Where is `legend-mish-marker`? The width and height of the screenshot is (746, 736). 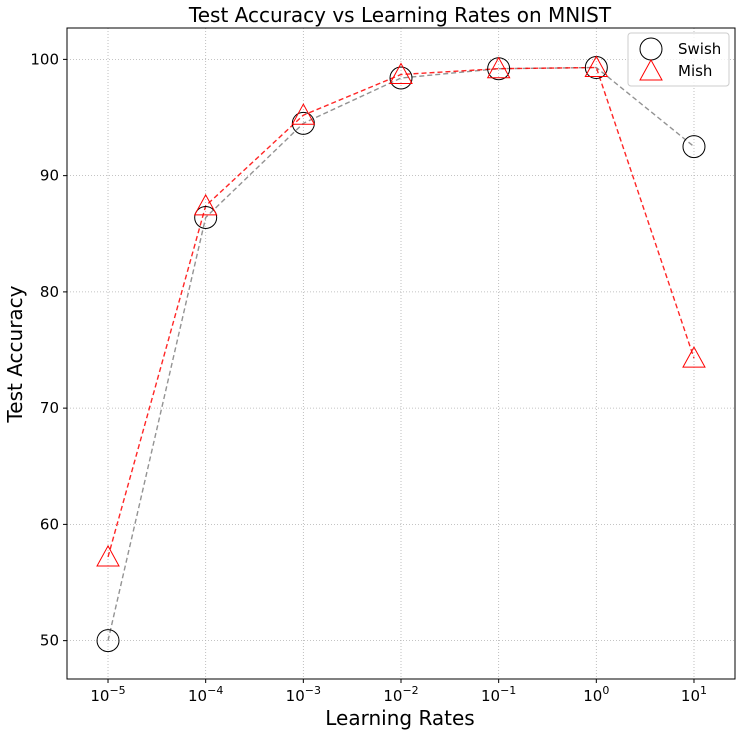 legend-mish-marker is located at coordinates (651, 69).